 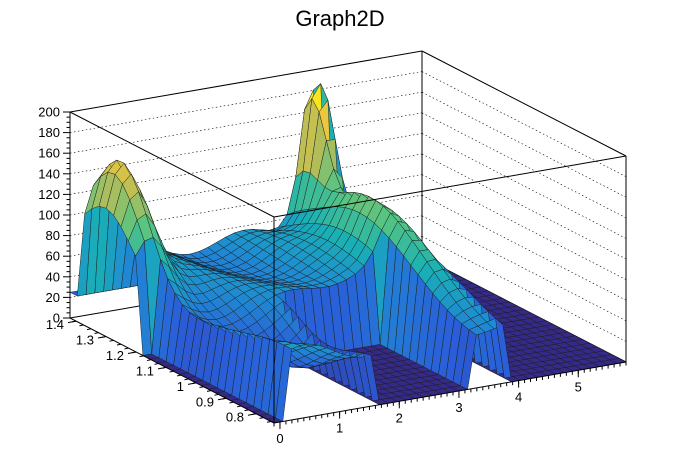 What do you see at coordinates (578, 386) in the screenshot?
I see `x-tick-label-5: 5` at bounding box center [578, 386].